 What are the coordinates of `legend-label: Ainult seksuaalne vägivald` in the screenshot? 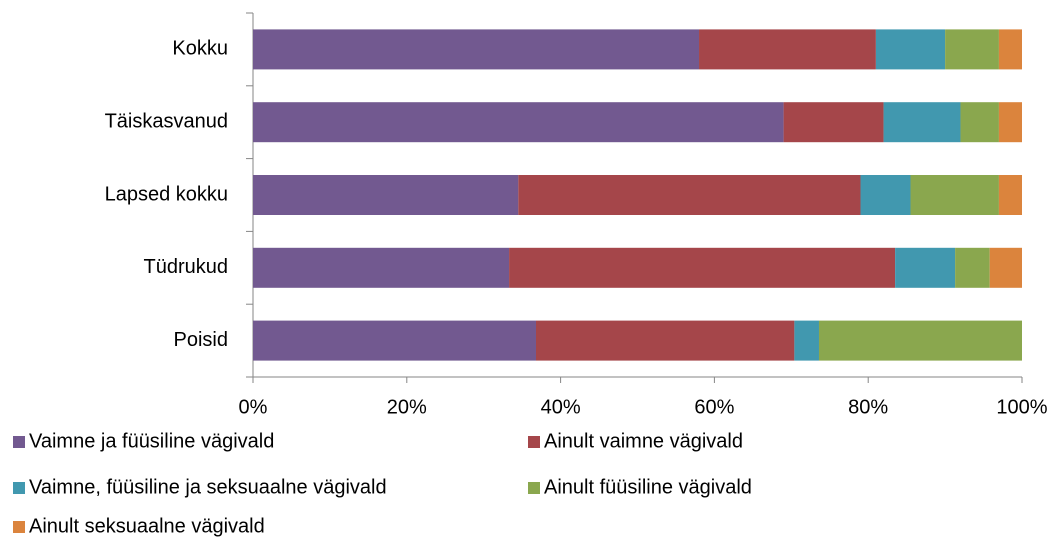 It's located at (147, 526).